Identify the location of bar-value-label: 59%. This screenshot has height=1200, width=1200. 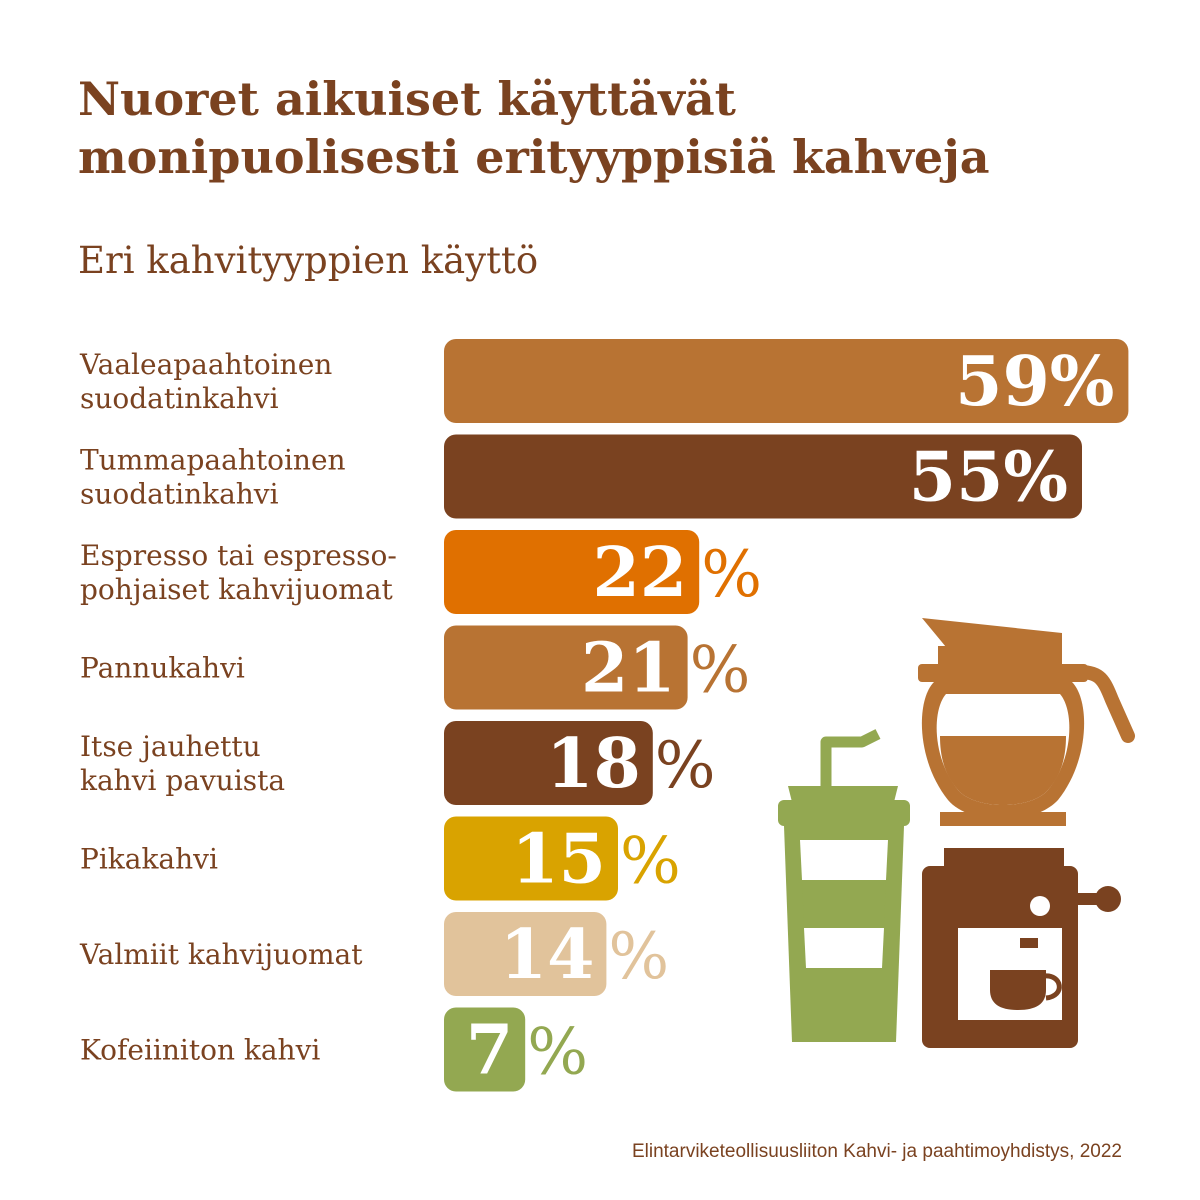
(1034, 382).